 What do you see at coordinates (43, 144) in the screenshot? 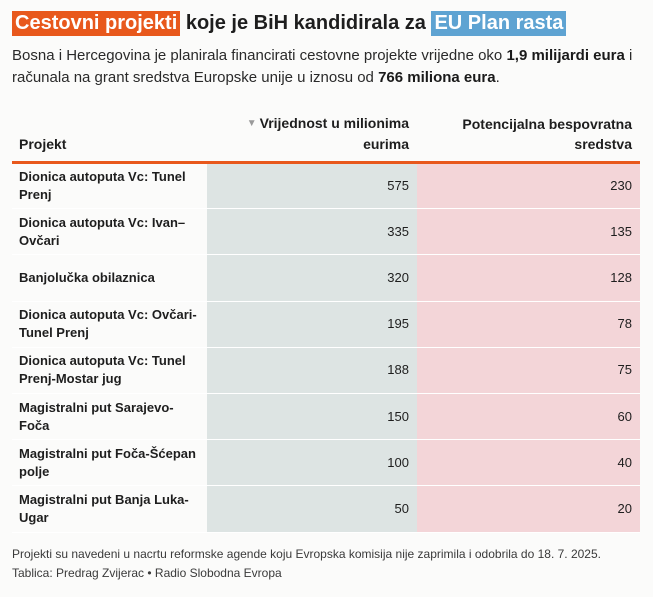
I see `column-header-label: Projekt` at bounding box center [43, 144].